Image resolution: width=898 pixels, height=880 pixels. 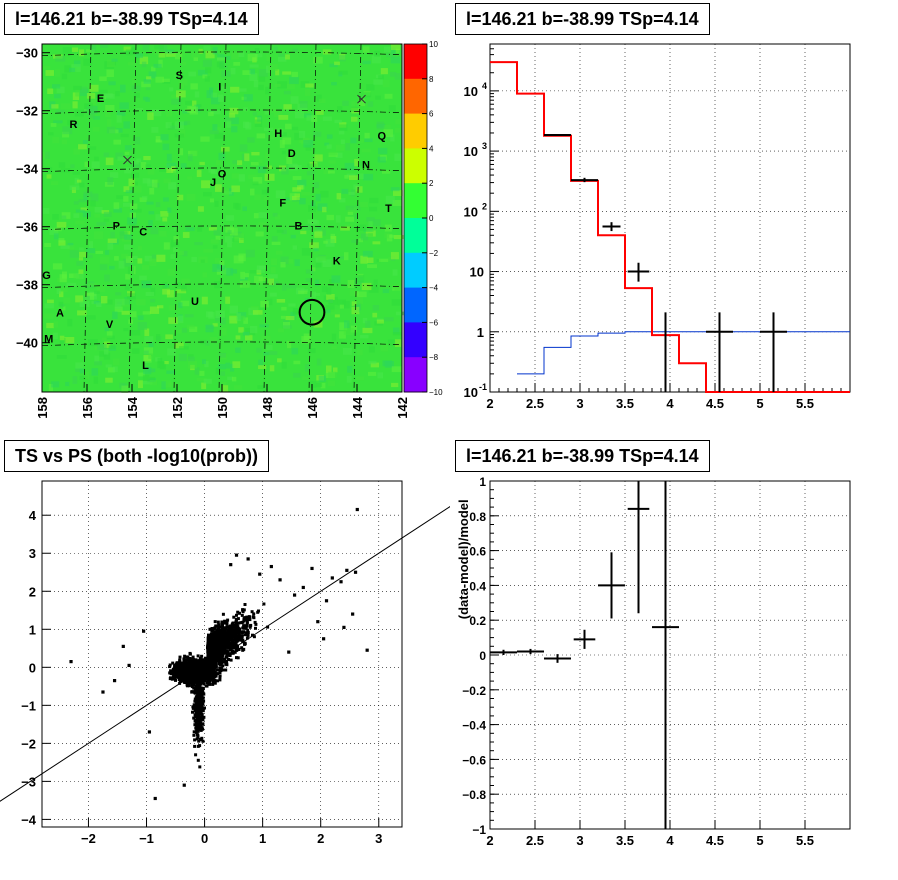 What do you see at coordinates (27, 285) in the screenshot?
I see `map-ytick-label: −38` at bounding box center [27, 285].